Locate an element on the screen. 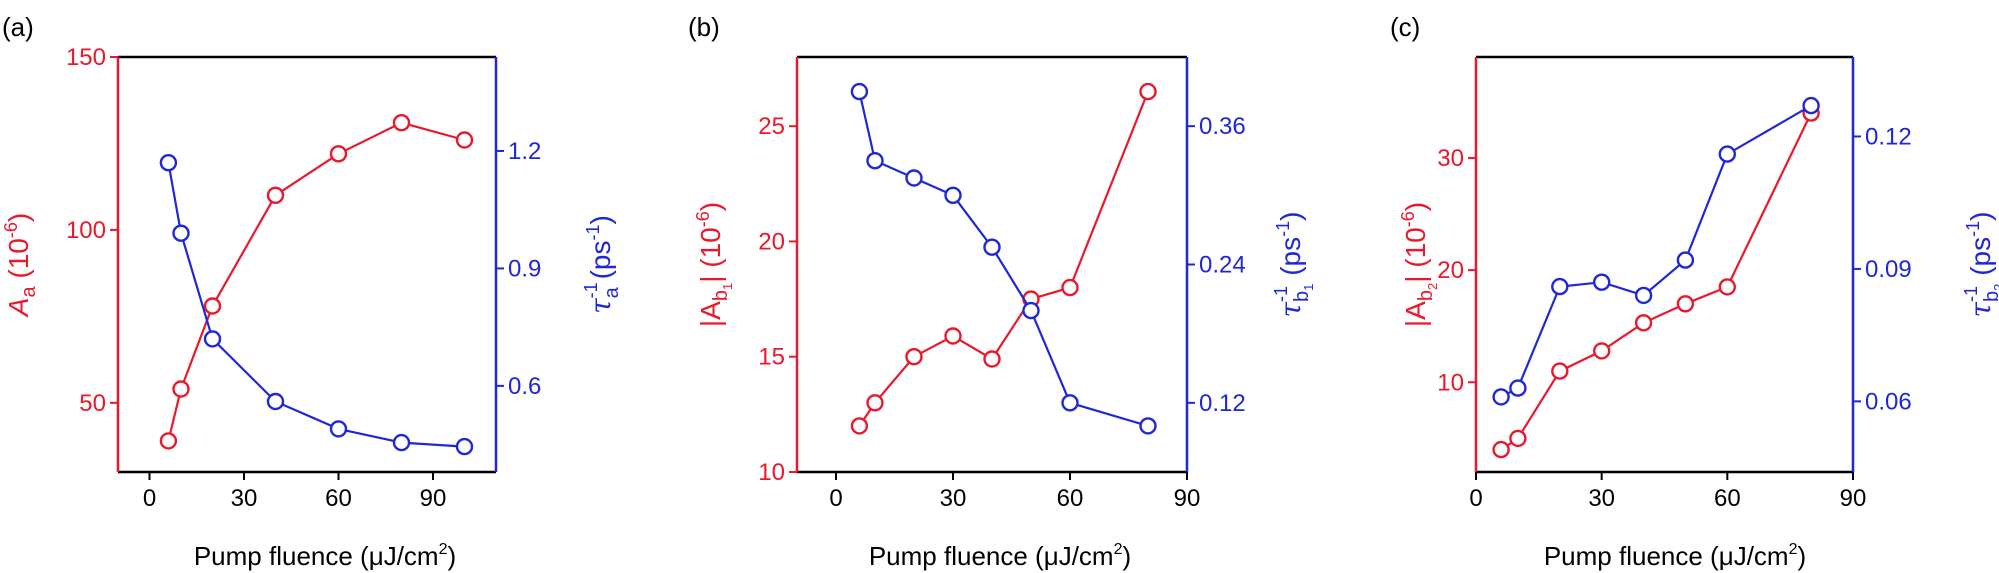  left-y-tick-label: 30 is located at coordinates (1450, 158).